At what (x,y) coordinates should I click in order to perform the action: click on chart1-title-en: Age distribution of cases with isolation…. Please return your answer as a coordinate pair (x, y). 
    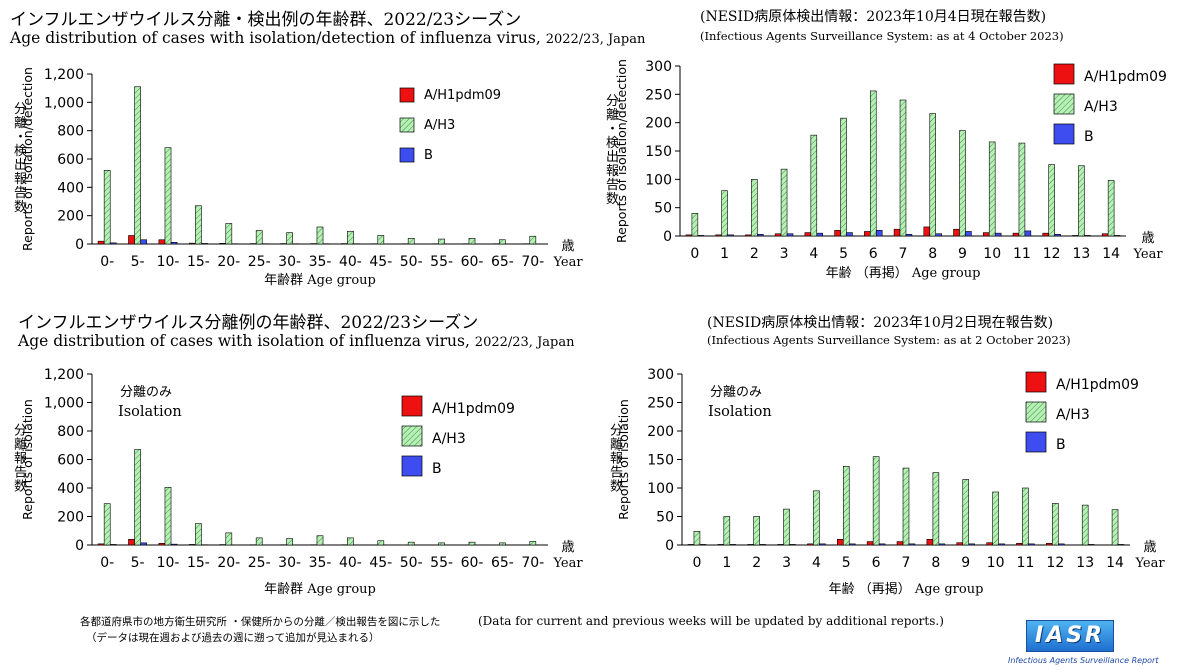
    Looking at the image, I should click on (327, 37).